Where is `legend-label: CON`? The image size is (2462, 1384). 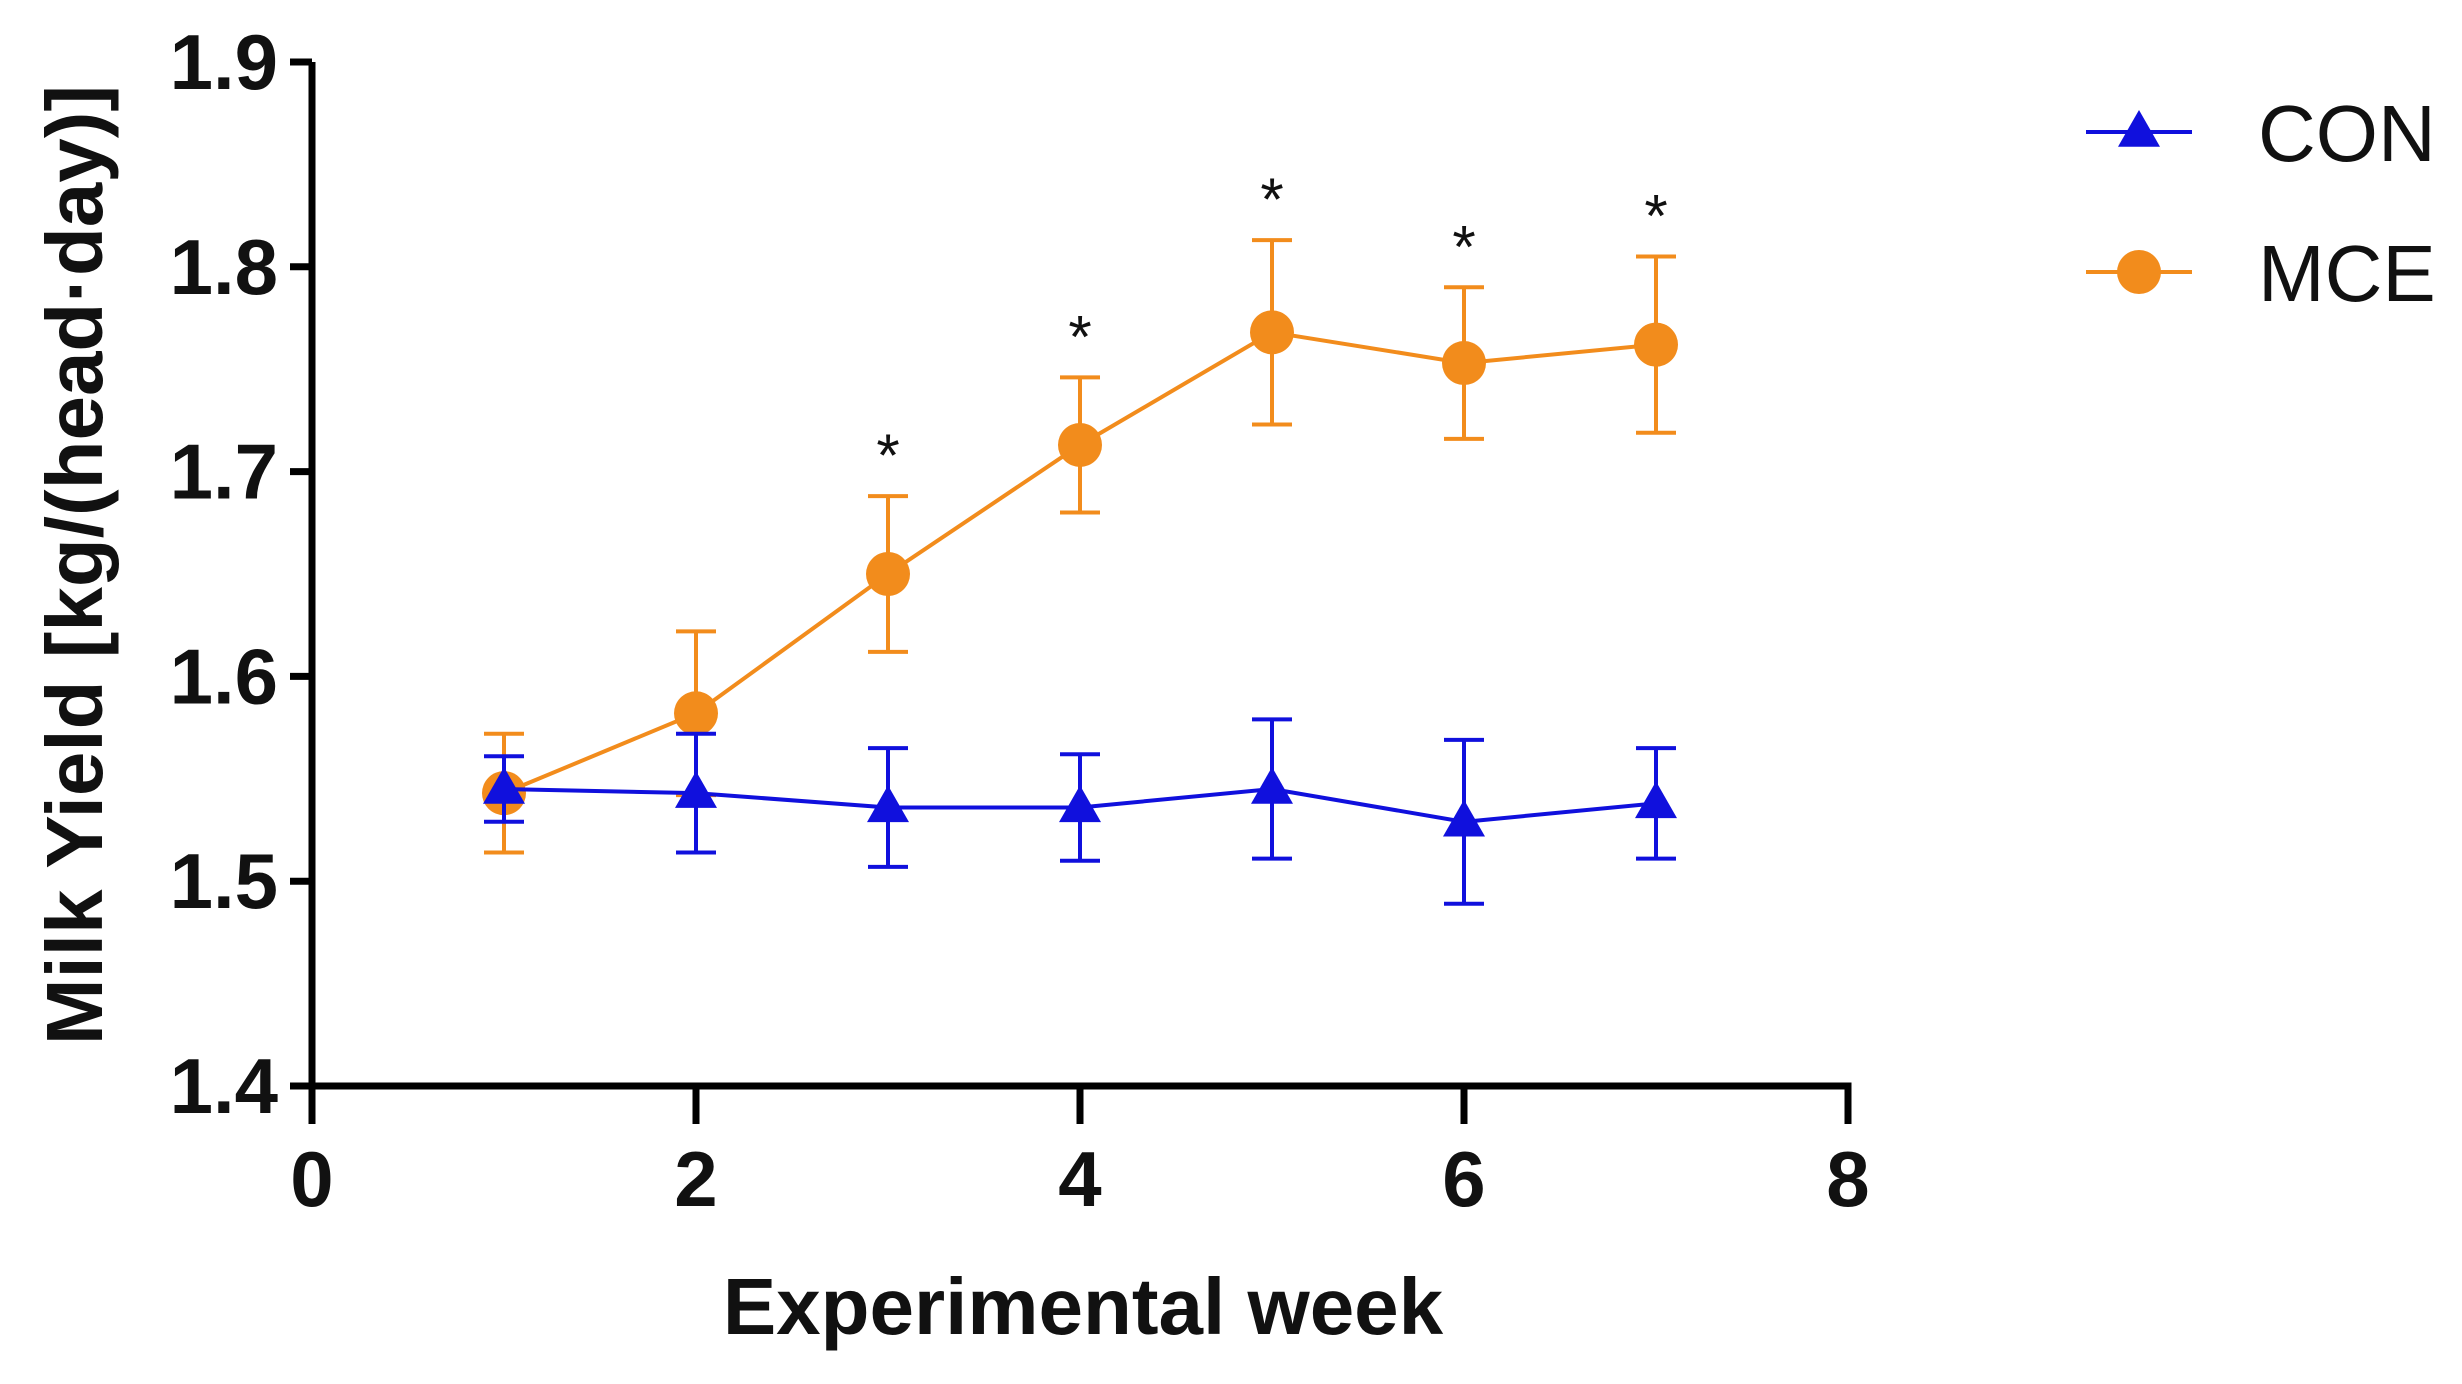
legend-label: CON is located at coordinates (2347, 133).